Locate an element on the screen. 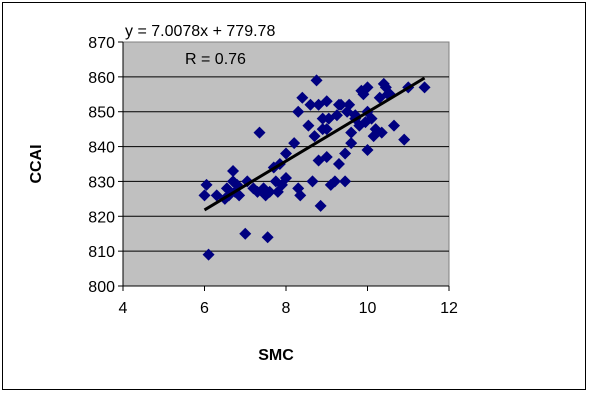 This screenshot has width=590, height=394. y-tick-label: 870 is located at coordinates (101, 43).